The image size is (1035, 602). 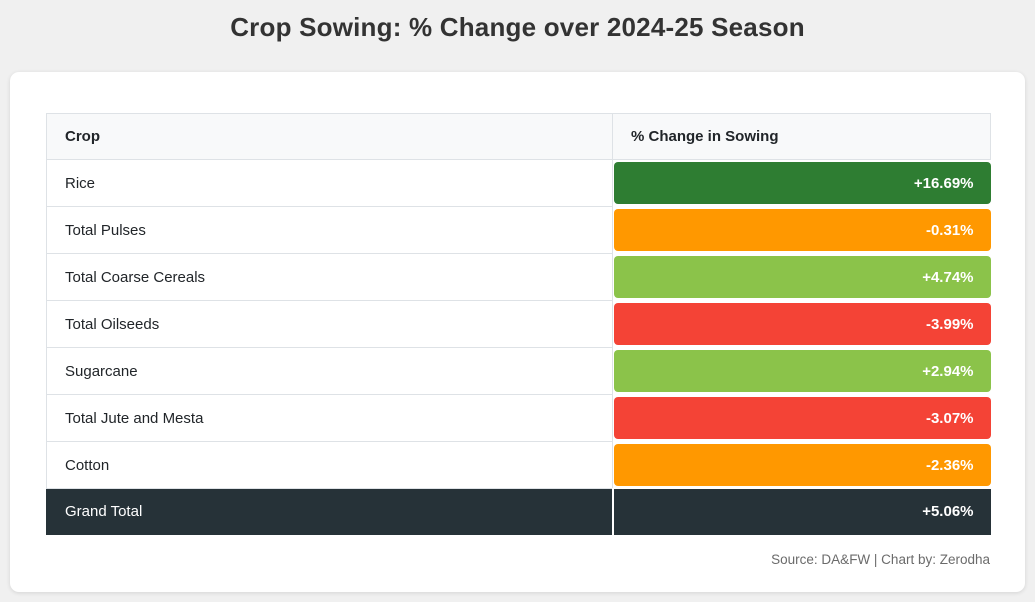 I want to click on change-value-cell: -0.31%, so click(x=801, y=230).